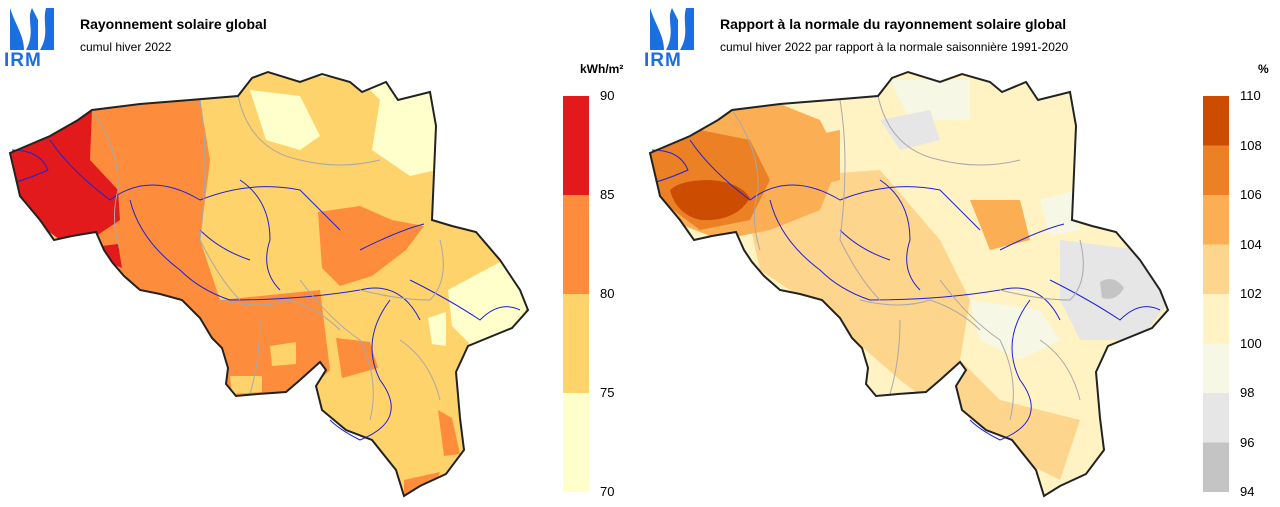 Image resolution: width=1280 pixels, height=507 pixels. I want to click on legend-tick-label: 90, so click(607, 95).